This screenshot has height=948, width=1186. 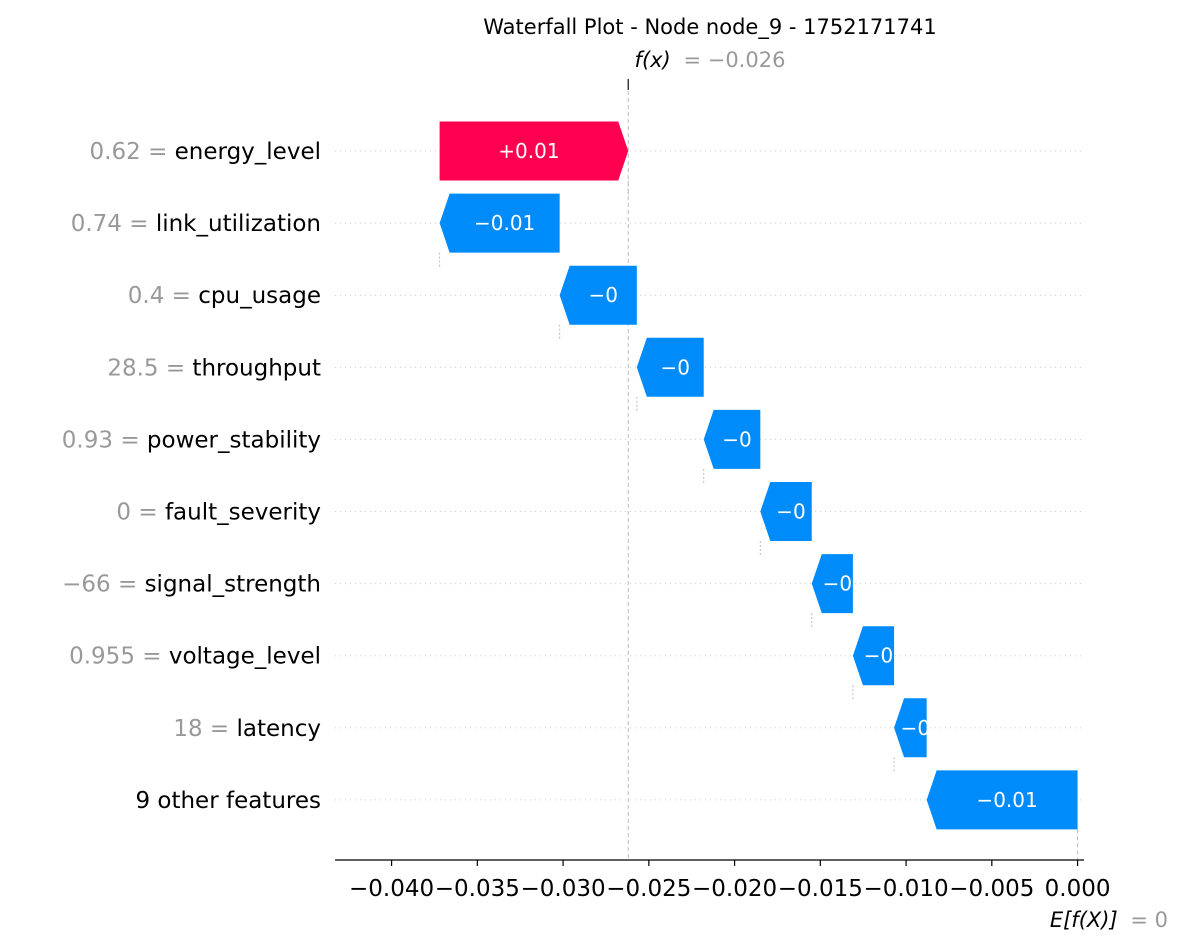 I want to click on feature-name: power_stability, so click(x=234, y=440).